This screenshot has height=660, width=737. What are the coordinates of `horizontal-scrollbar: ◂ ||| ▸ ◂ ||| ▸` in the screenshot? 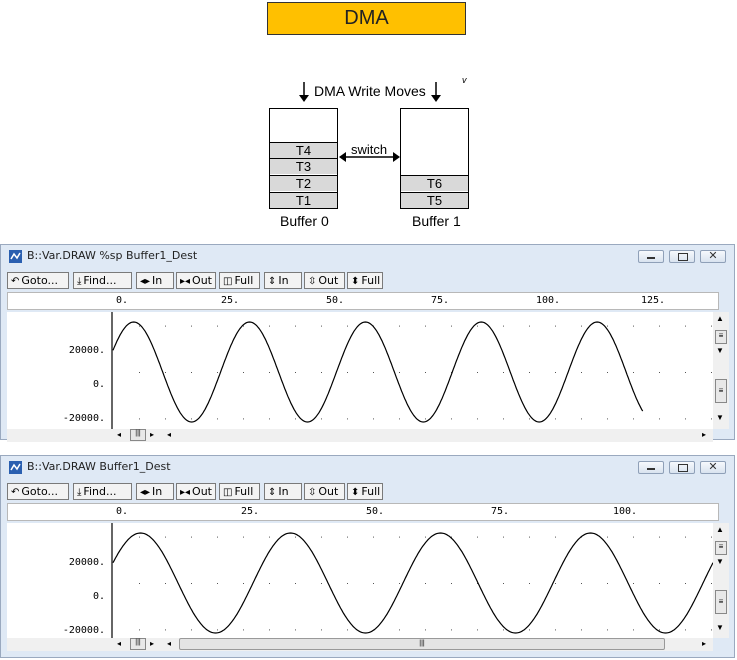 It's located at (360, 644).